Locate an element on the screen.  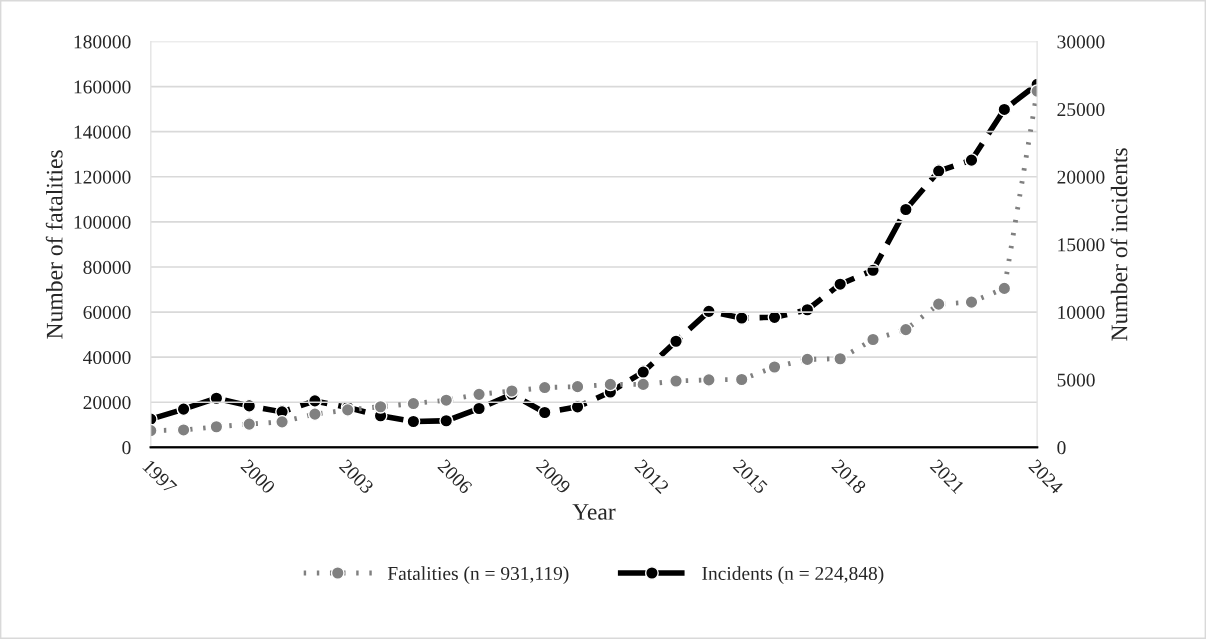
y-tick-label: 160000 is located at coordinates (102, 87).